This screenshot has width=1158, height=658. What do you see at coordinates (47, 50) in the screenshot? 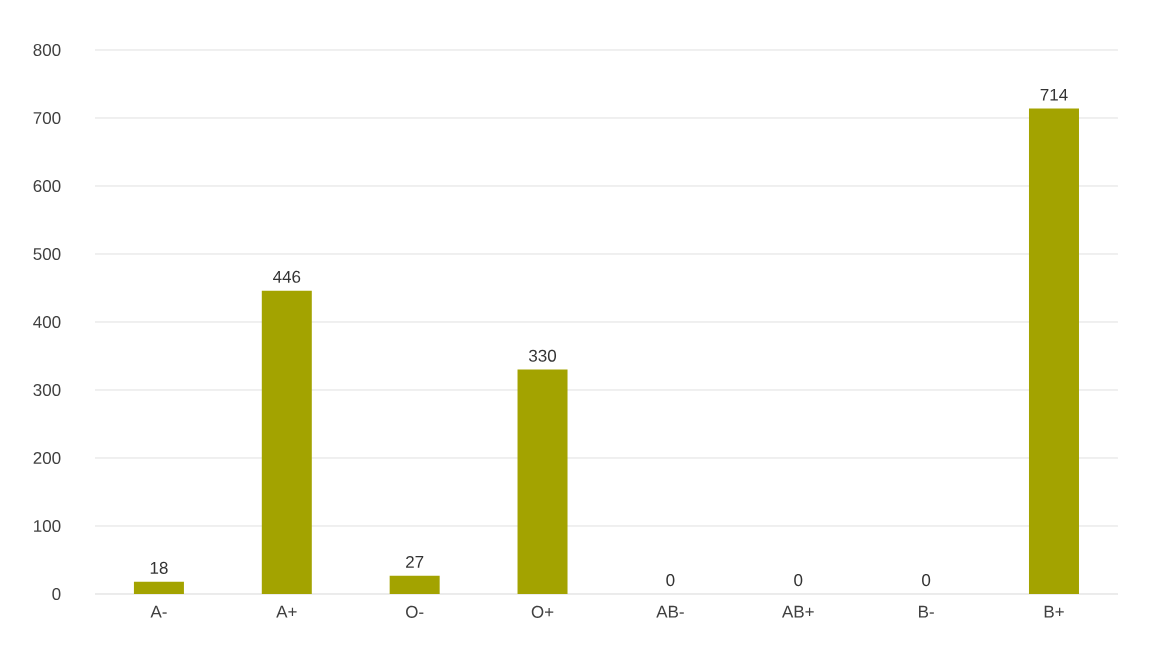
I see `y-tick-label: 800` at bounding box center [47, 50].